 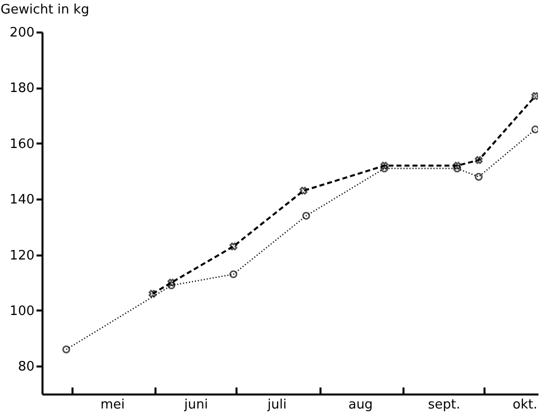 What do you see at coordinates (444, 405) in the screenshot?
I see `x-tick-label: sept.` at bounding box center [444, 405].